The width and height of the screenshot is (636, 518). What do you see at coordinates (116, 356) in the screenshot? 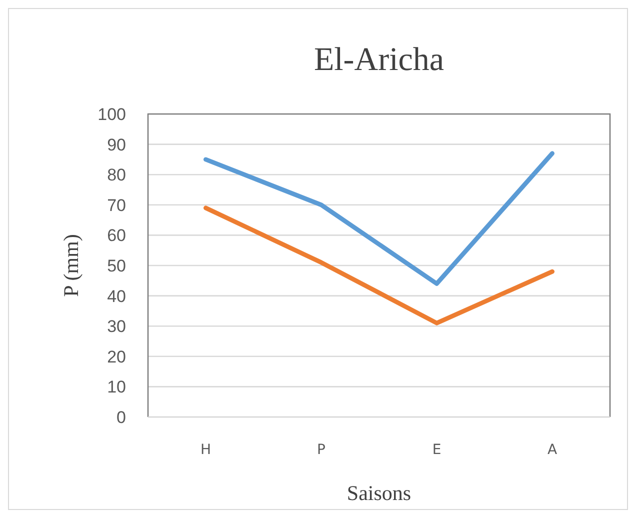
I see `y-tick-label: 20` at bounding box center [116, 356].